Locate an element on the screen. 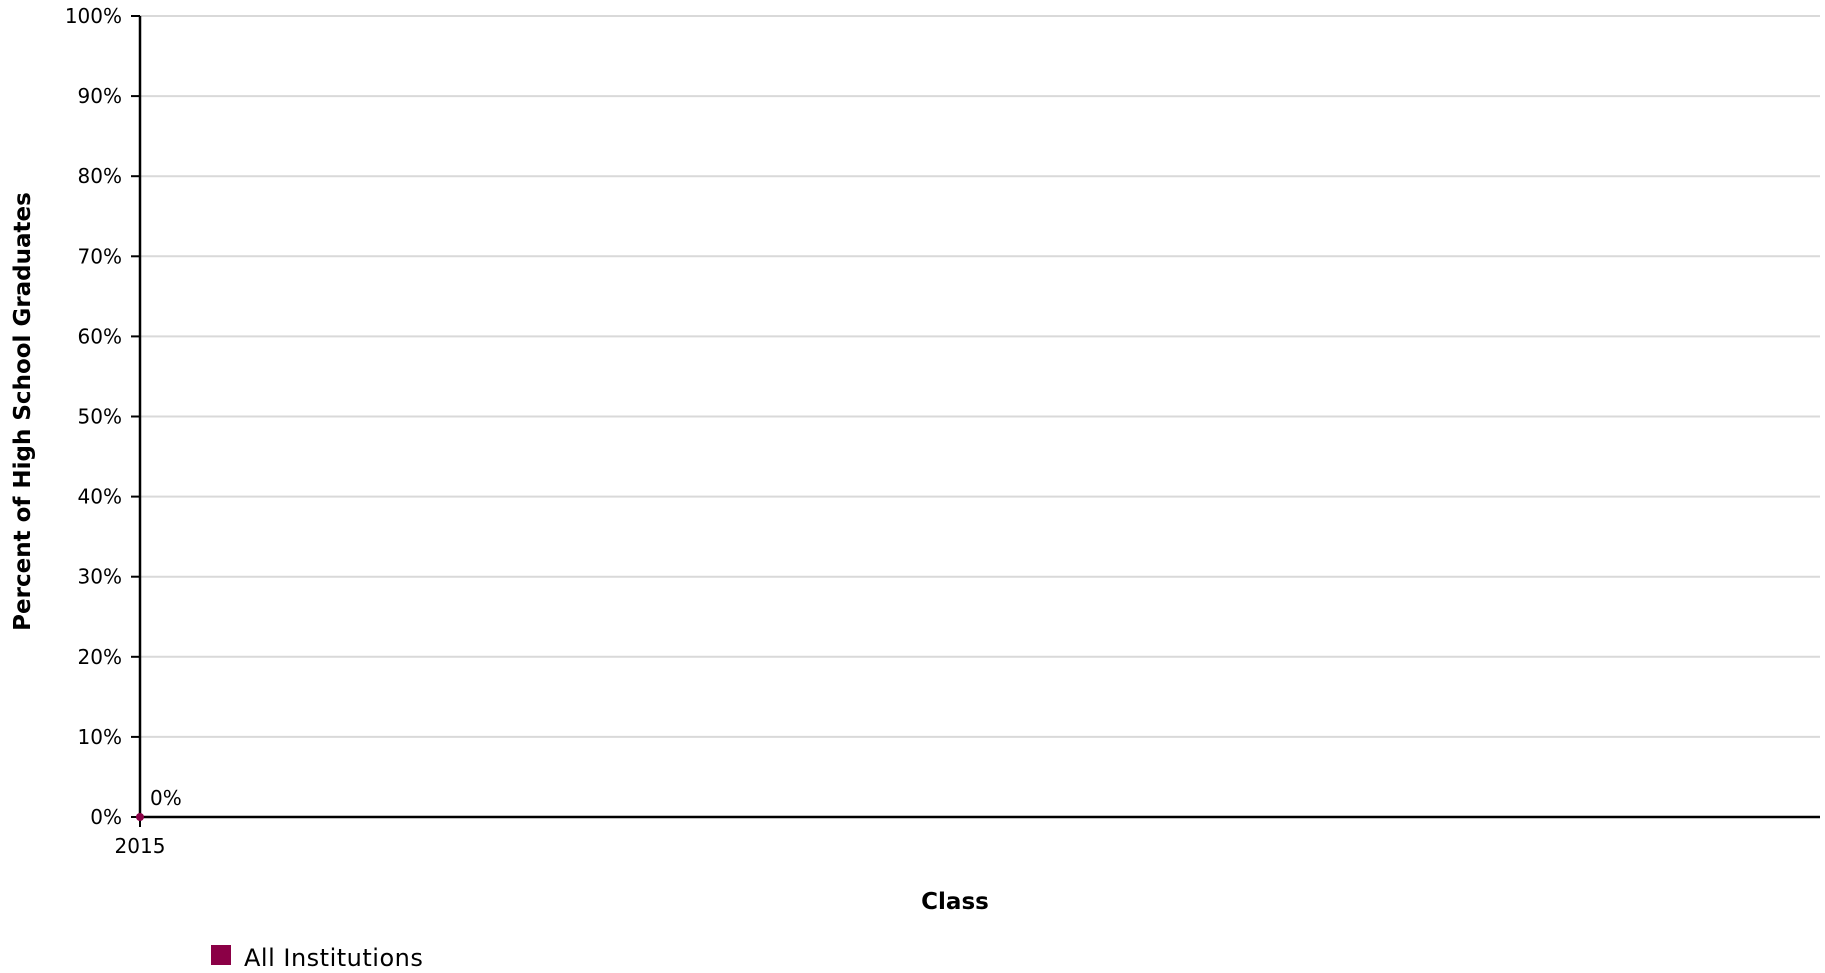 The width and height of the screenshot is (1825, 973). y-tick-label-80: 80% is located at coordinates (100, 176).